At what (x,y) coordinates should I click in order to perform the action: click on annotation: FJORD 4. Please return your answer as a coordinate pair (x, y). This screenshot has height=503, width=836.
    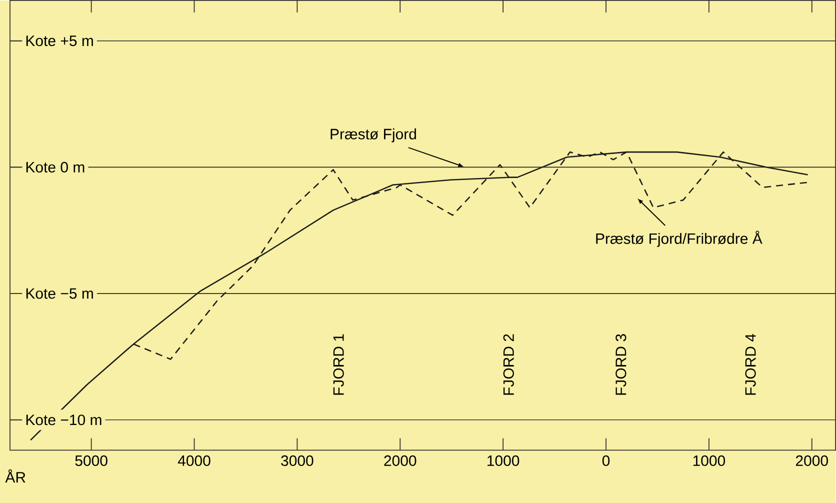
    Looking at the image, I should click on (750, 364).